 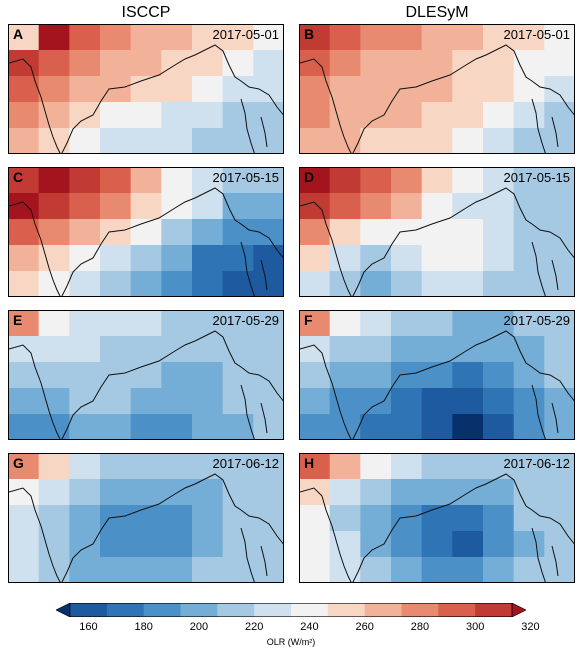 I want to click on coastline, so click(x=146, y=241).